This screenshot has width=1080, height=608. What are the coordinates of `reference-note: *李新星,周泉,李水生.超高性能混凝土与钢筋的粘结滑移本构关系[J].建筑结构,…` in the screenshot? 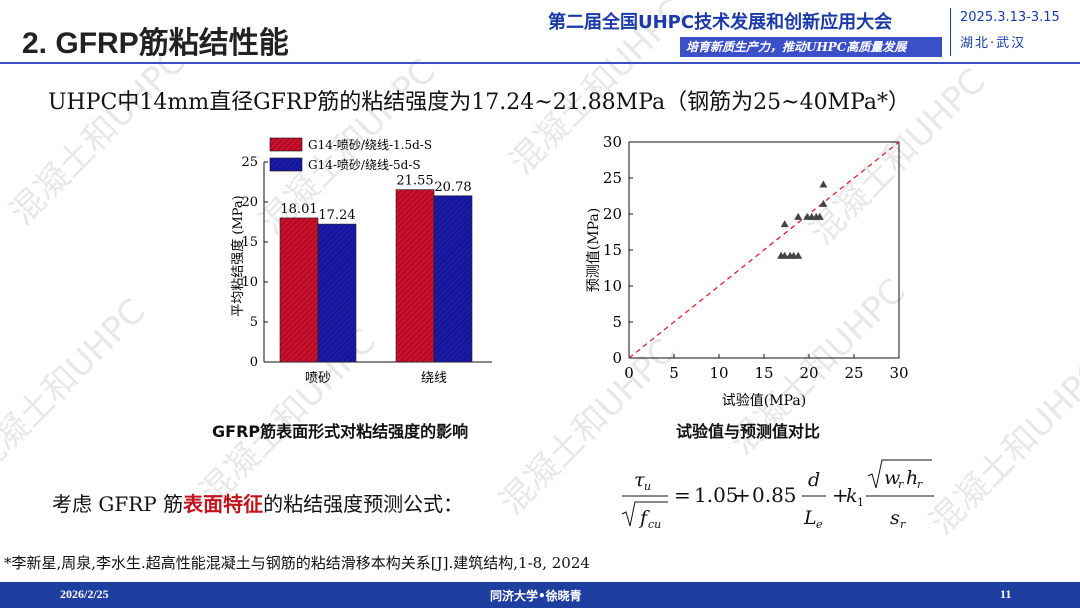 It's located at (297, 563).